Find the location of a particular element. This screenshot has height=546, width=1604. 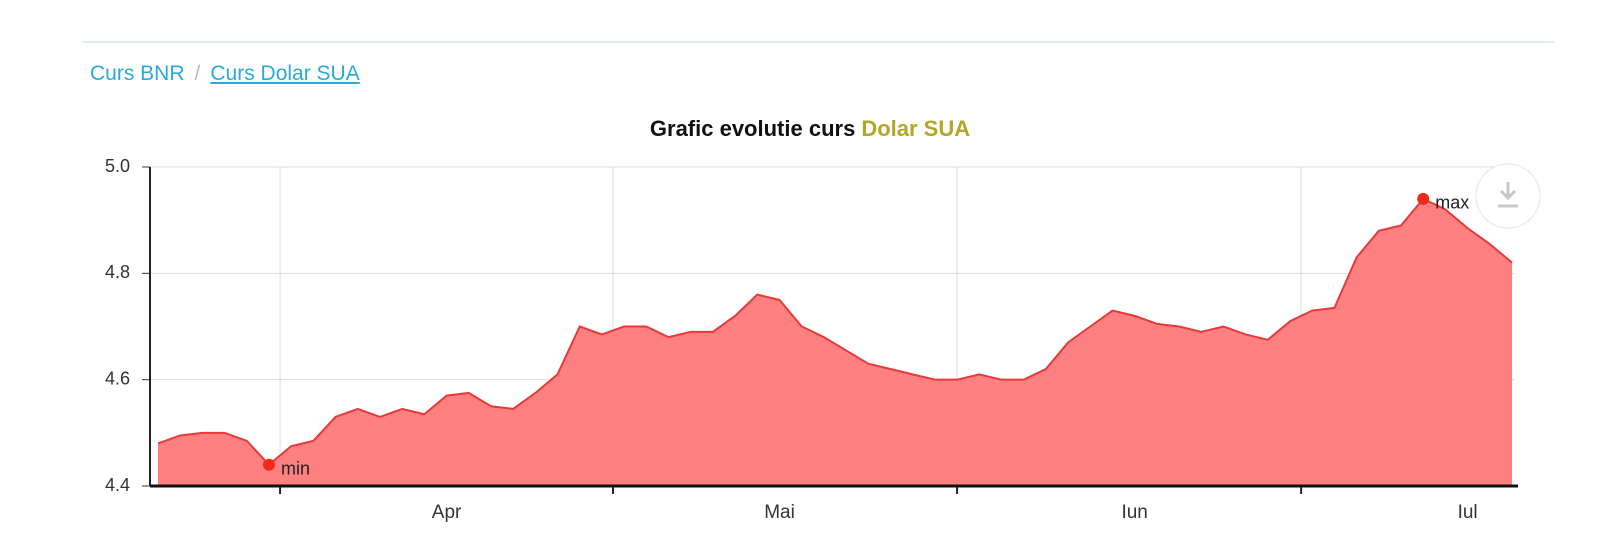

chart-title: Grafic evolutie curs Dolar SUA is located at coordinates (810, 128).